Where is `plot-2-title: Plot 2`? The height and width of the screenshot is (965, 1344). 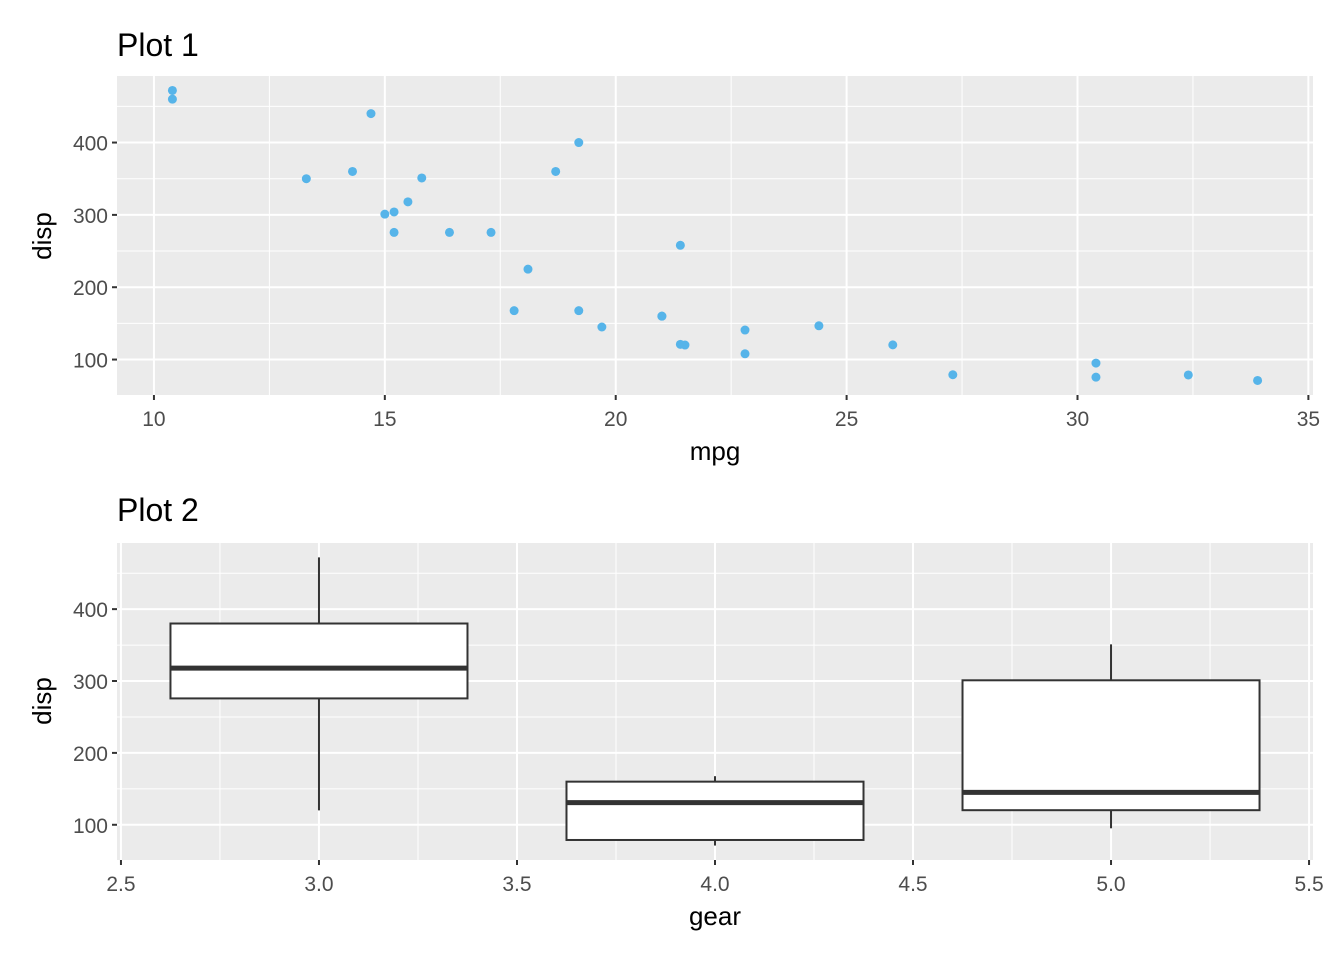 plot-2-title: Plot 2 is located at coordinates (158, 510).